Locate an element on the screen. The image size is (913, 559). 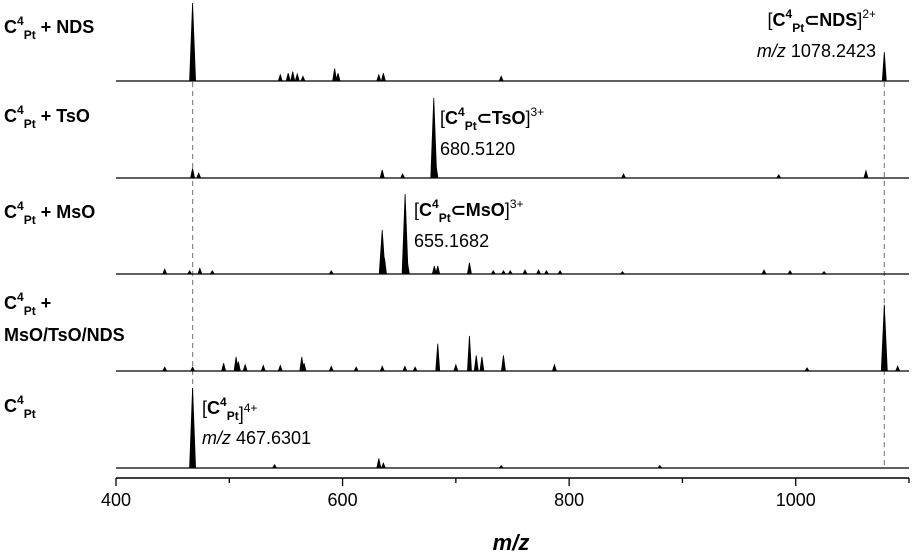
spectrum-panel: C4Pt + TsO [C4Pt⊂TsO]3+ 680.5120 is located at coordinates (456, 138).